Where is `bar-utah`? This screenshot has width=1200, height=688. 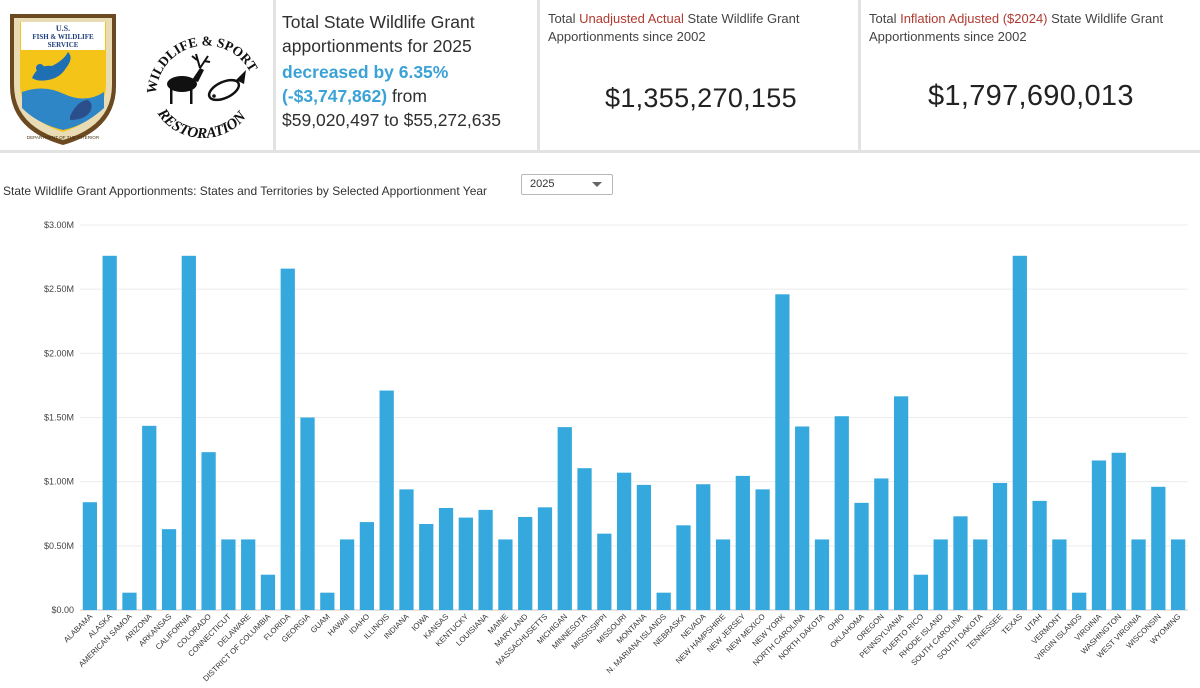 bar-utah is located at coordinates (1039, 555).